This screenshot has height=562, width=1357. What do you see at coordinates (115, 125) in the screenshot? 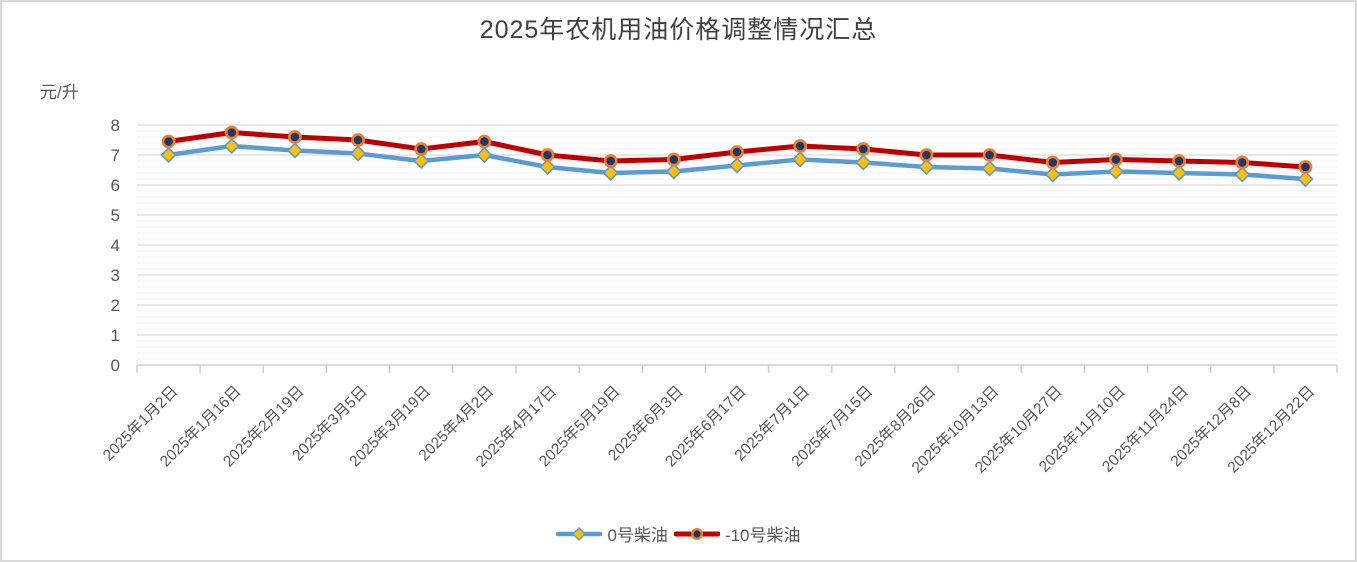
I see `y-tick-label: 8` at bounding box center [115, 125].